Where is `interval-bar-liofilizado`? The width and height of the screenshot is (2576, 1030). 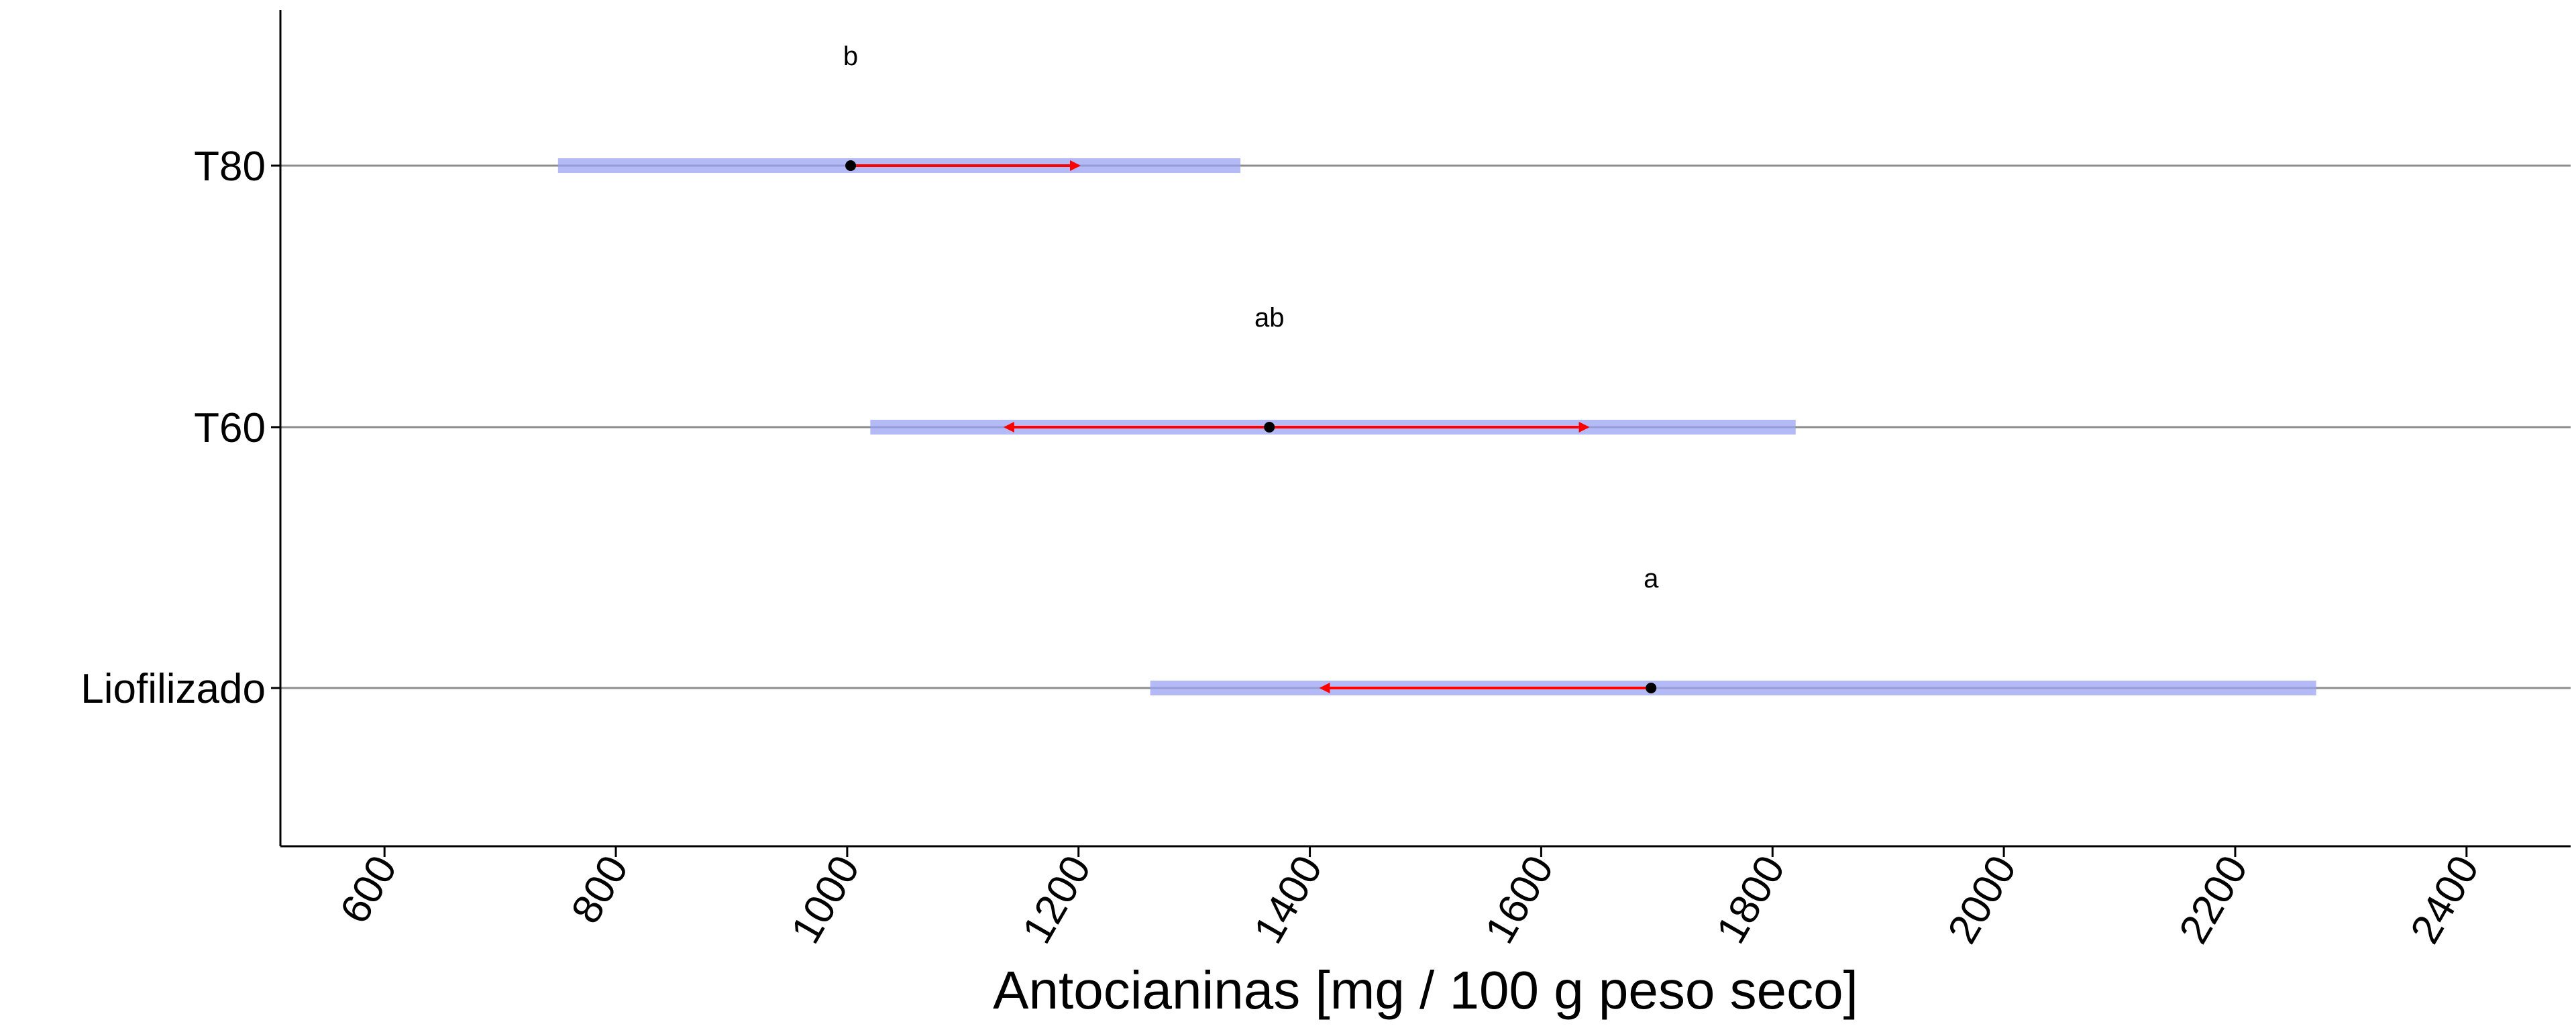
interval-bar-liofilizado is located at coordinates (1733, 688).